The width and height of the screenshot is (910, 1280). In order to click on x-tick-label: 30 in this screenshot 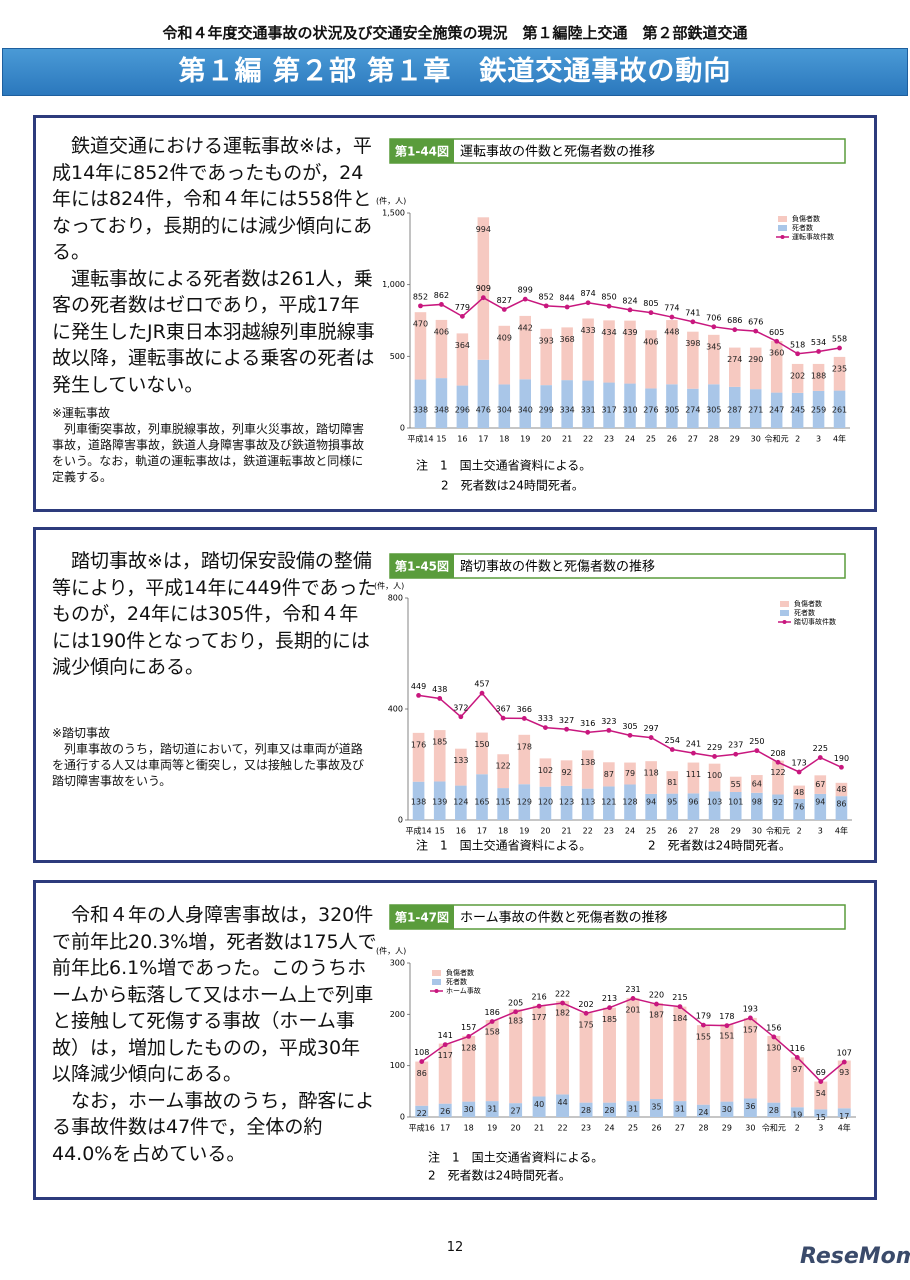, I will do `click(757, 831)`.